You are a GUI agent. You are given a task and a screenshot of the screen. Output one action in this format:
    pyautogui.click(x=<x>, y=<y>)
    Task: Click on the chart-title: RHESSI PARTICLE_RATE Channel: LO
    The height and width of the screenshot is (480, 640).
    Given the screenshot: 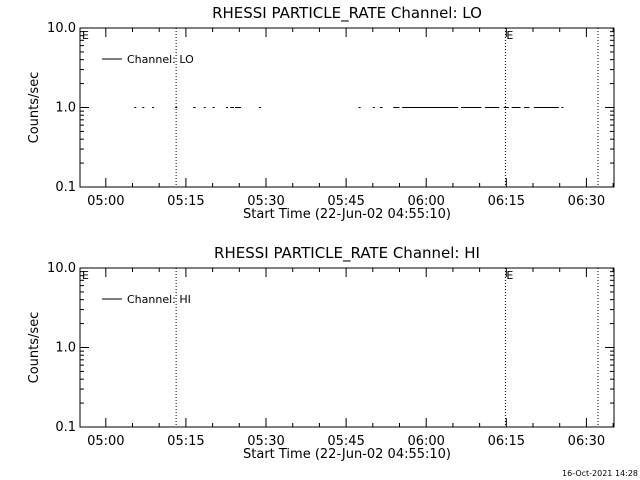 What is the action you would take?
    pyautogui.click(x=347, y=13)
    